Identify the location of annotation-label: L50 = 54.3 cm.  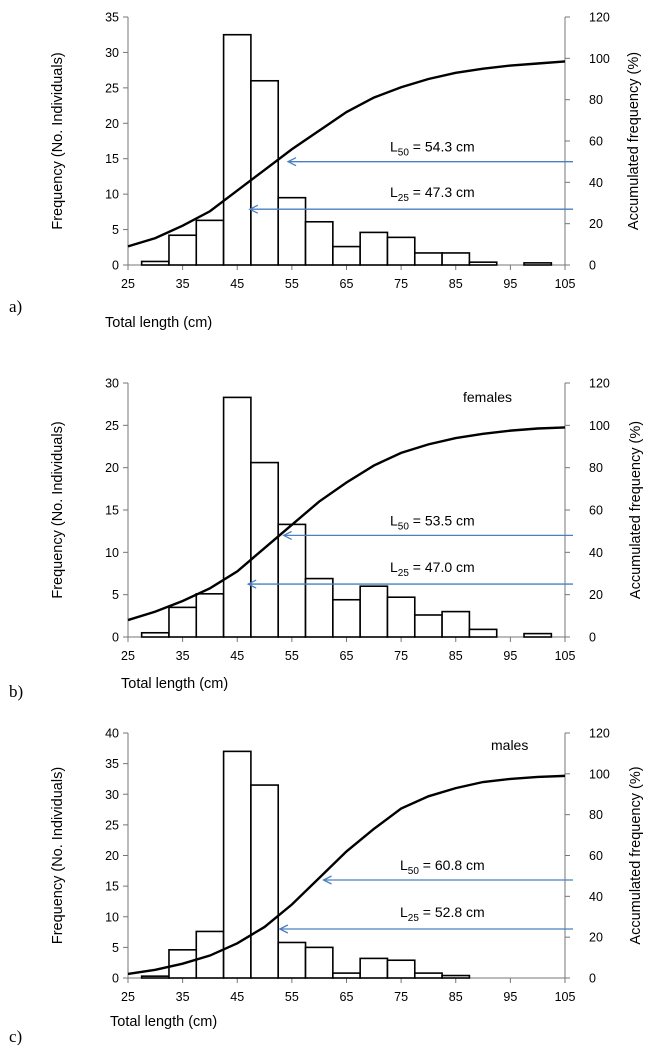
(432, 149).